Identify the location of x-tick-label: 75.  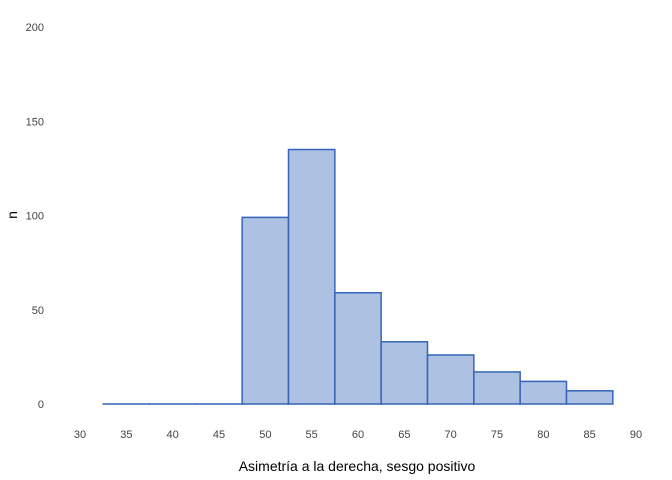
(497, 435).